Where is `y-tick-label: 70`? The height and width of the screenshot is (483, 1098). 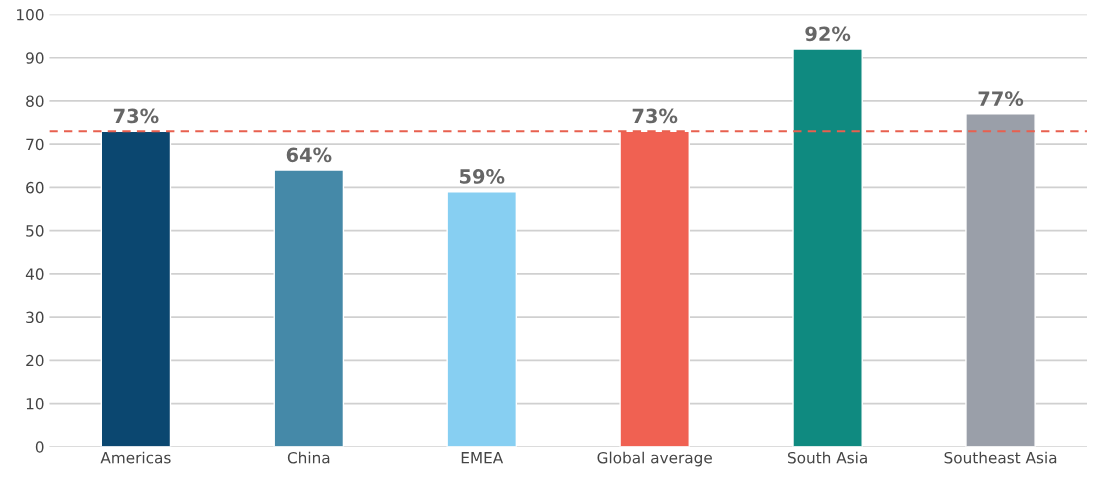
y-tick-label: 70 is located at coordinates (35, 144).